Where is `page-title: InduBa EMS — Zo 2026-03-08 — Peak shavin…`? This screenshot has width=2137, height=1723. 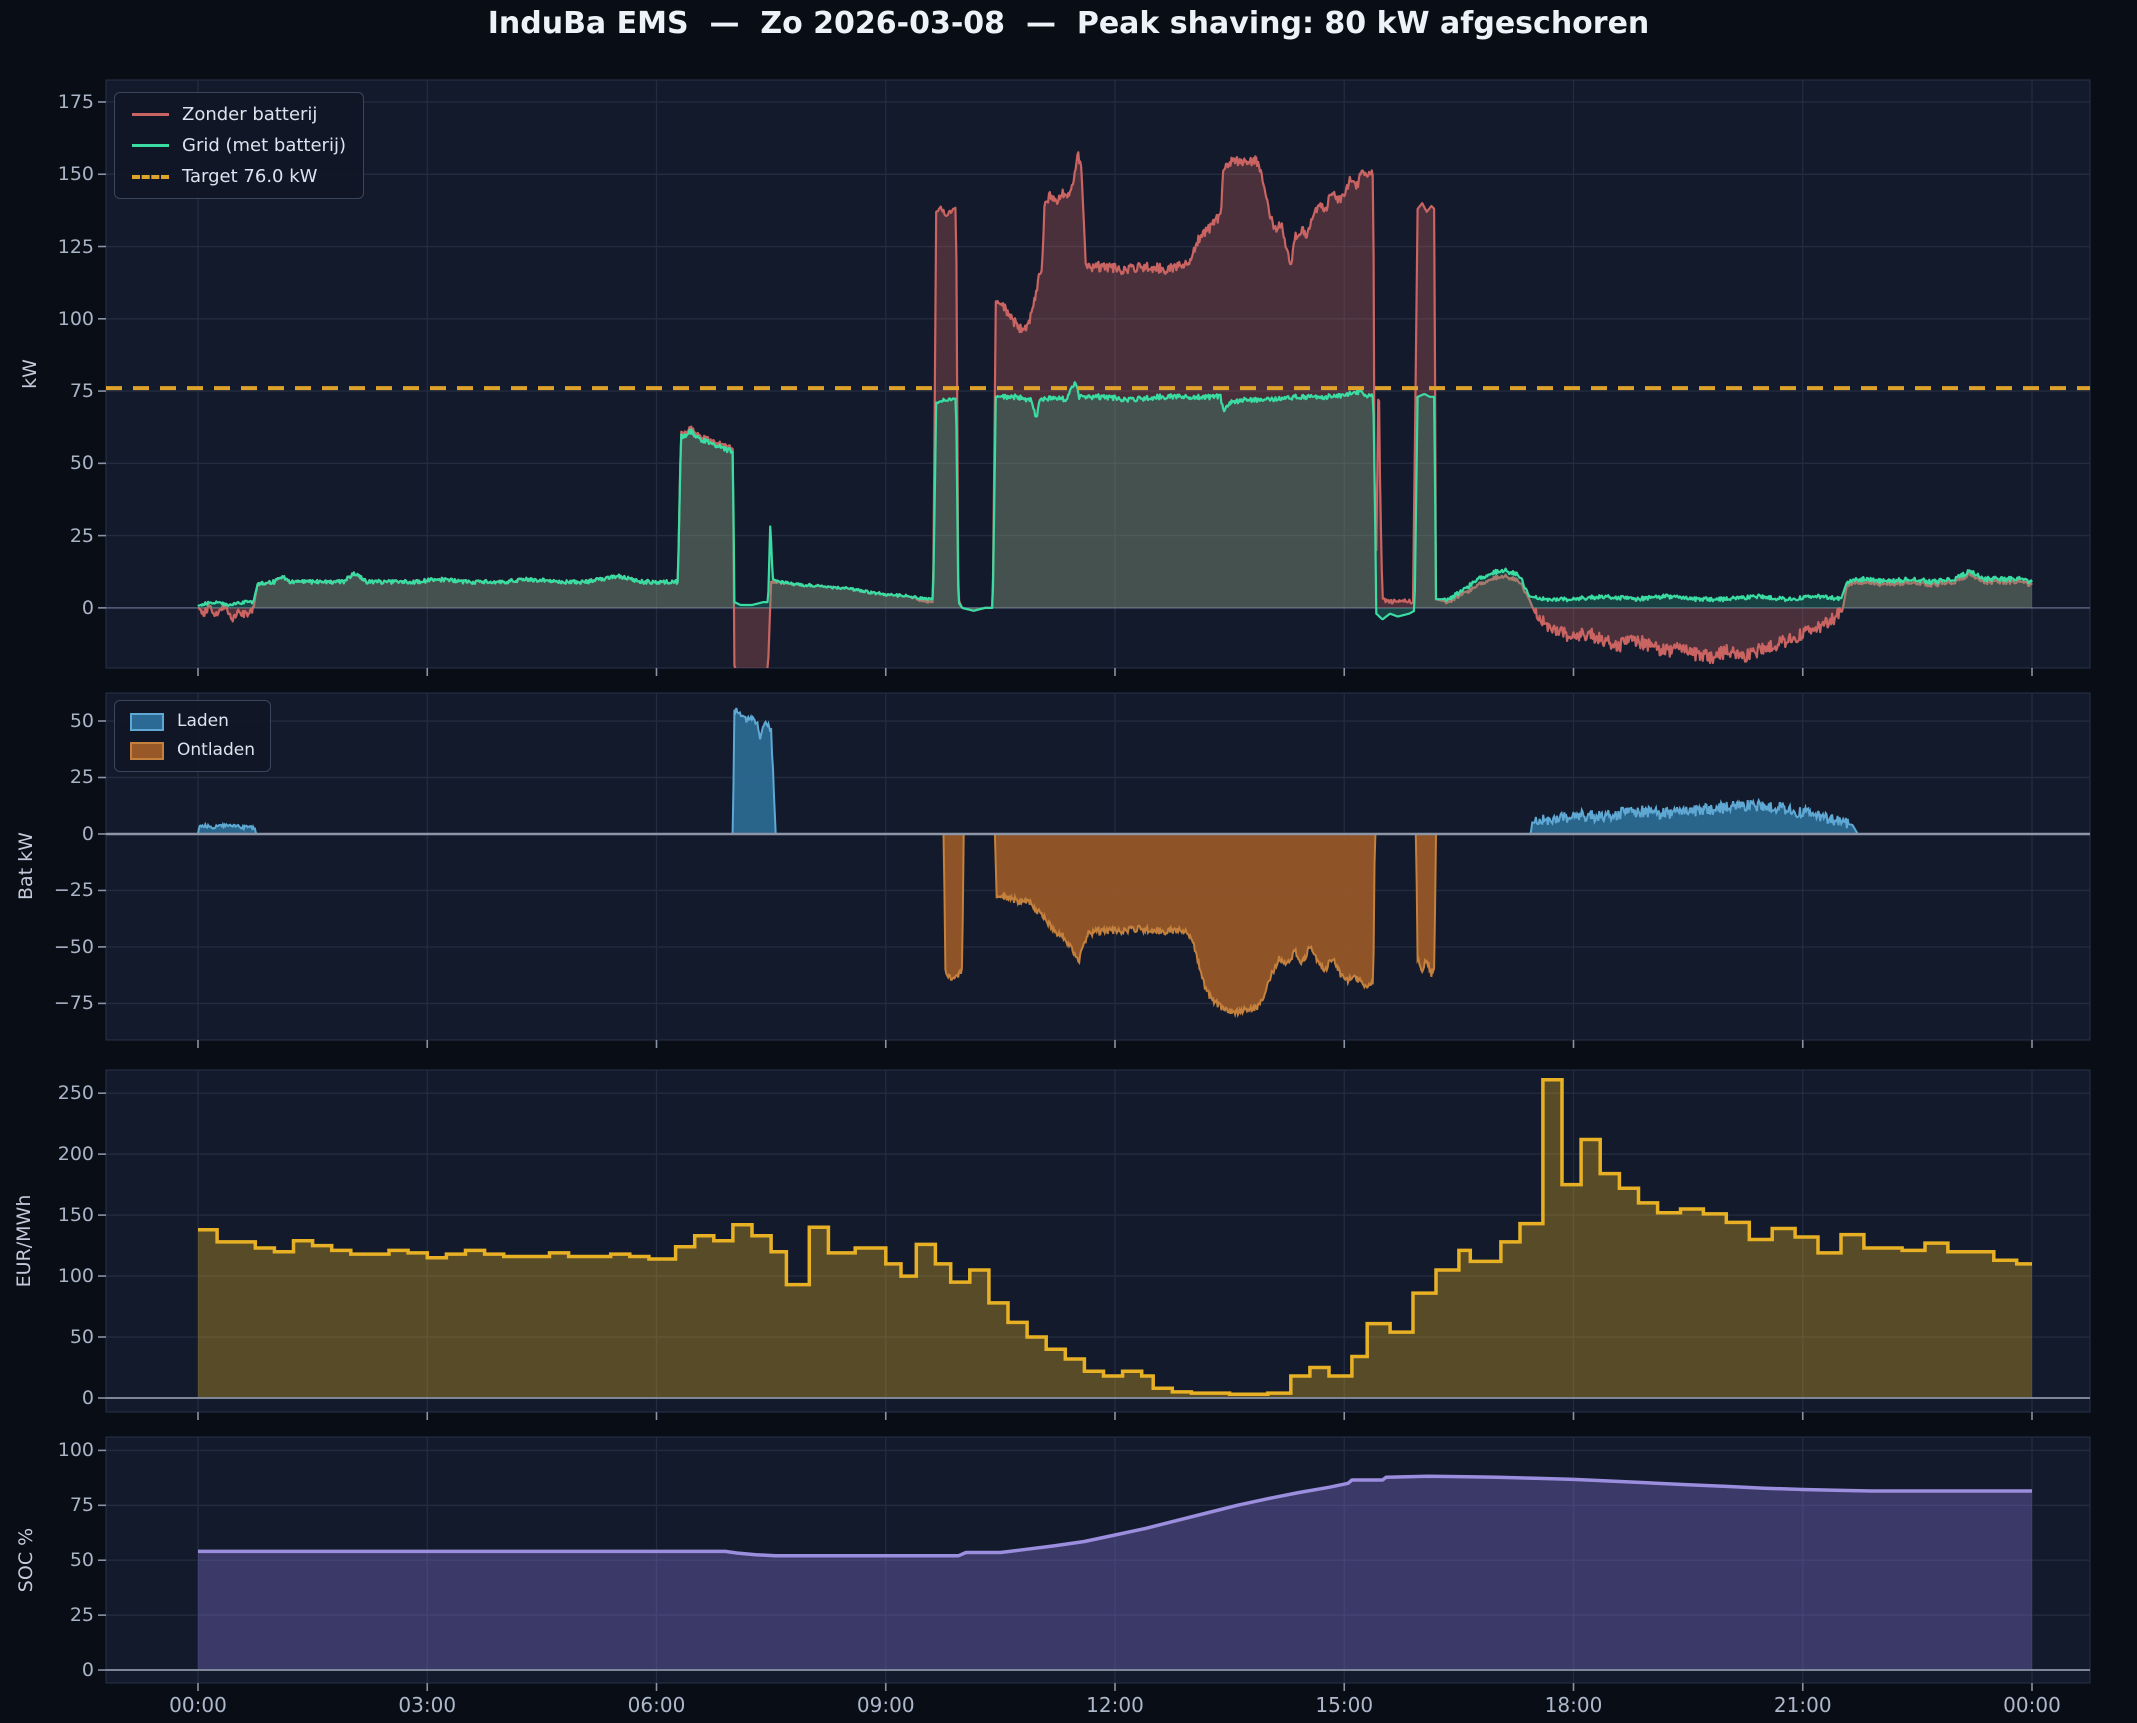 page-title: InduBa EMS — Zo 2026-03-08 — Peak shavin… is located at coordinates (1068, 23).